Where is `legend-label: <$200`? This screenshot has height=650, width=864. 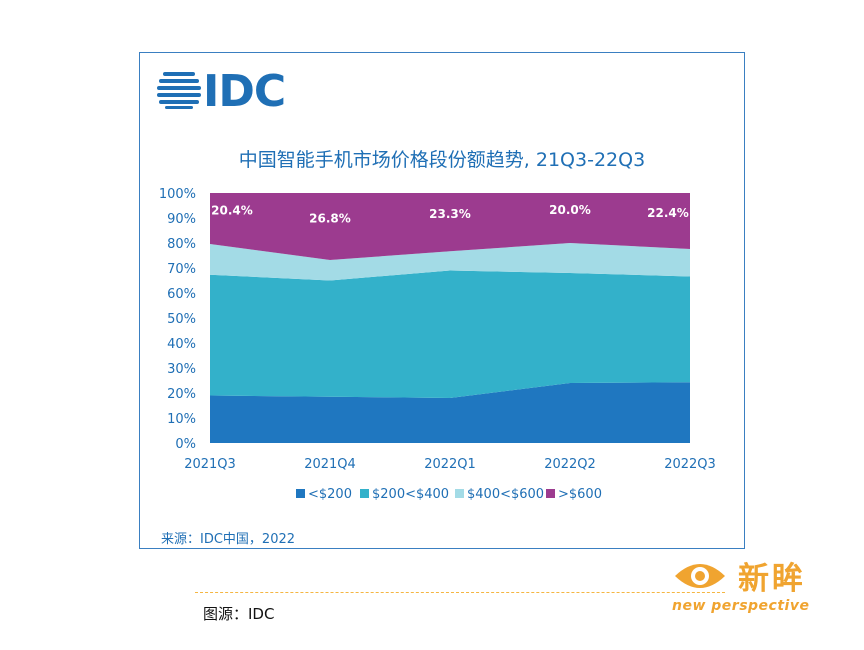 legend-label: <$200 is located at coordinates (330, 494).